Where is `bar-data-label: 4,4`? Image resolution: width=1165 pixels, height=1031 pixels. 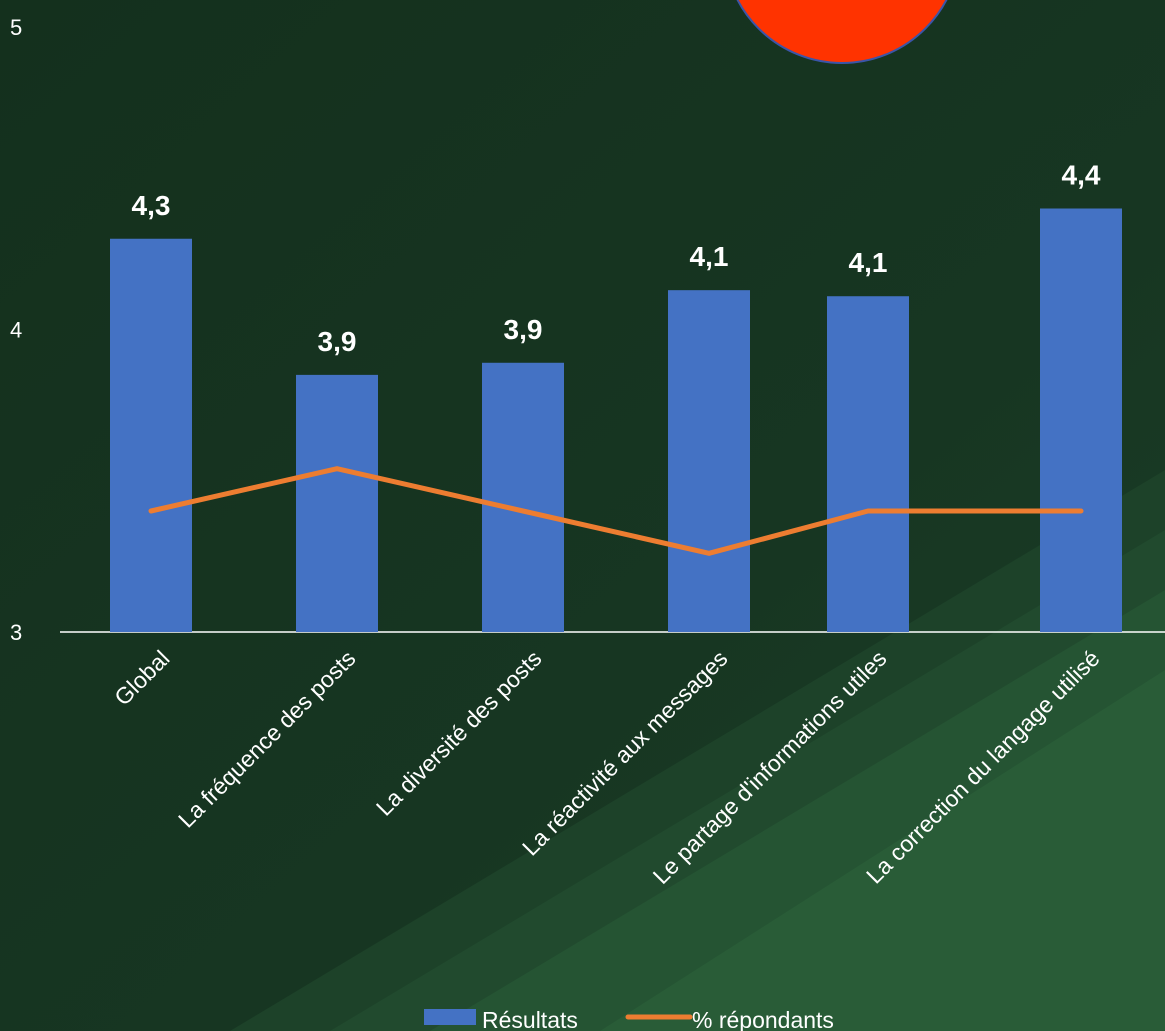
bar-data-label: 4,4 is located at coordinates (1081, 175).